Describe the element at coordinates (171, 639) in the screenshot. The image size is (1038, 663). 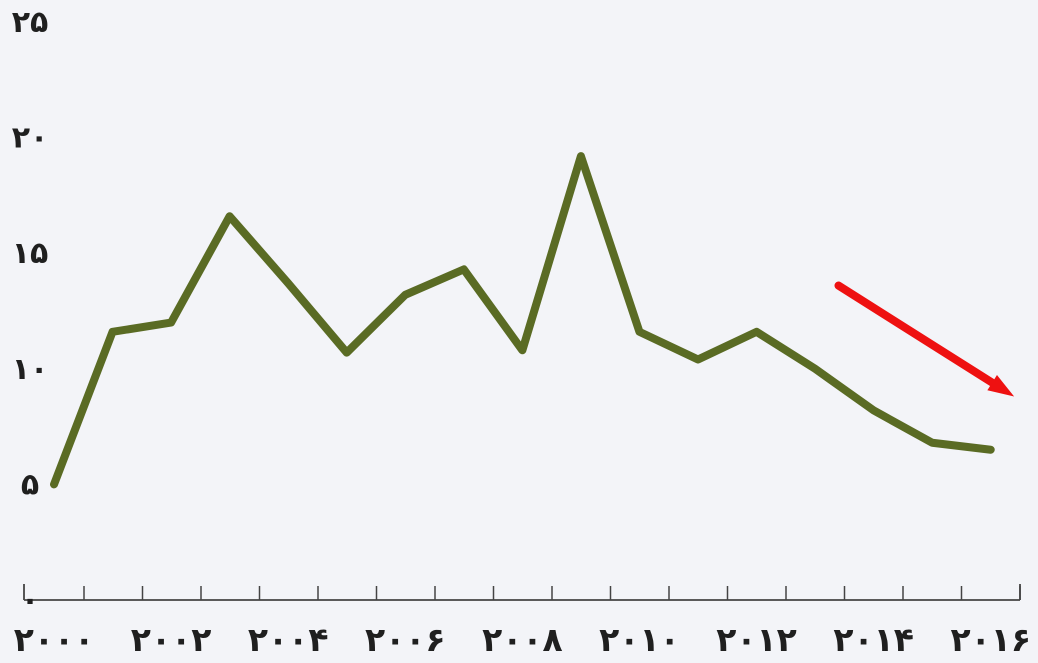
I see `x-tick-label: ۲۰۰۲` at that location.